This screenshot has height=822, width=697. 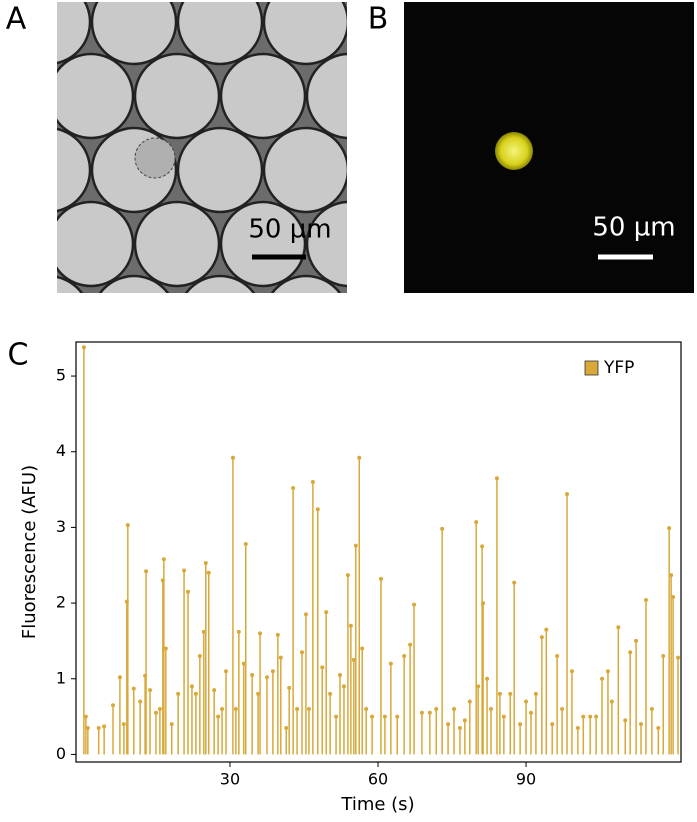 I want to click on y-tick-label: 2, so click(x=61, y=602).